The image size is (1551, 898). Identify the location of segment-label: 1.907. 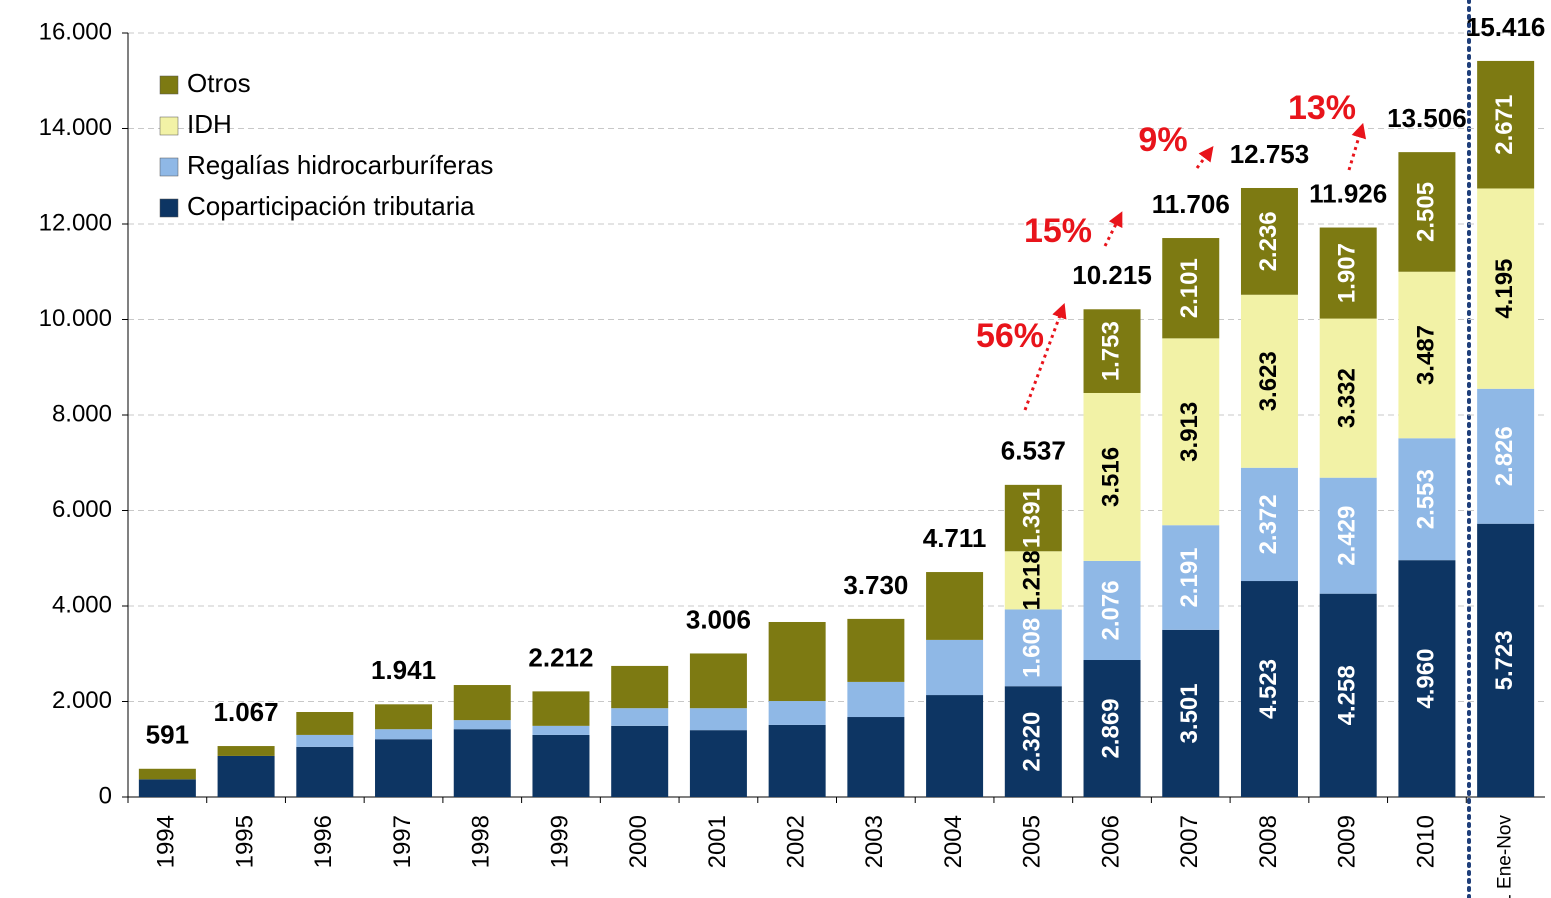
(1347, 273).